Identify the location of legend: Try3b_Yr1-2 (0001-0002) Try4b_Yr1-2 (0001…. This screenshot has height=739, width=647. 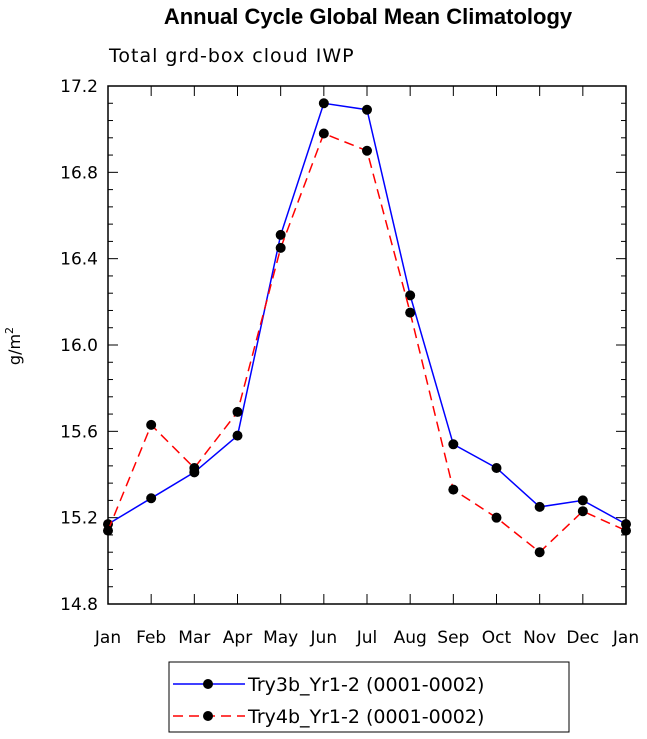
(369, 697).